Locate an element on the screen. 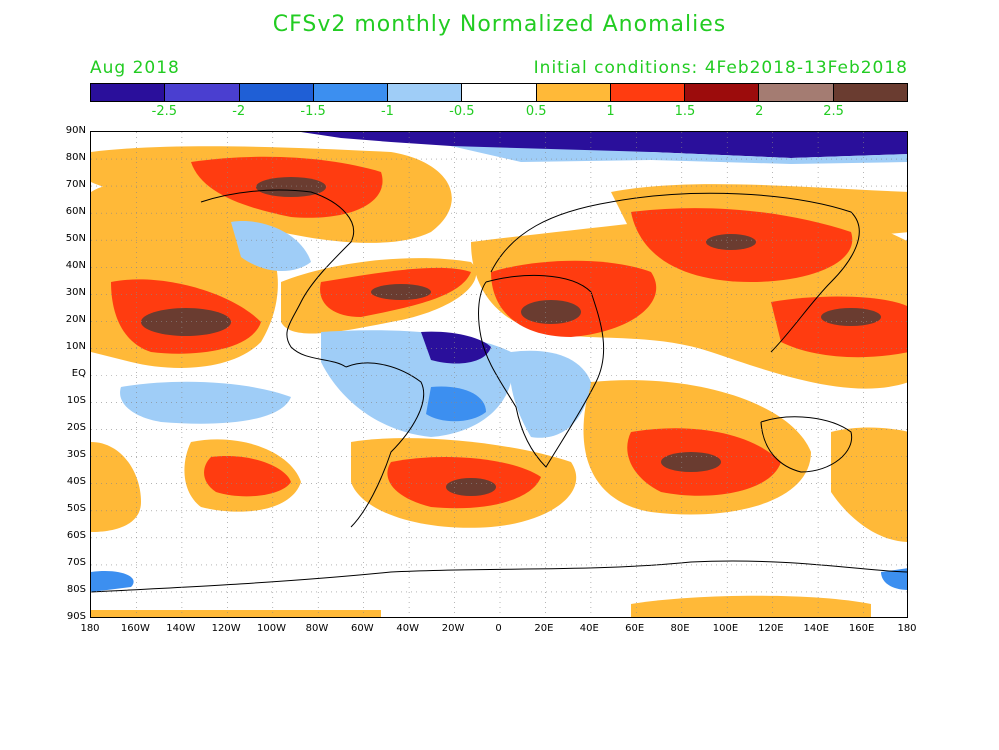 This screenshot has width=999, height=750. arctic-light is located at coordinates (679, 155).